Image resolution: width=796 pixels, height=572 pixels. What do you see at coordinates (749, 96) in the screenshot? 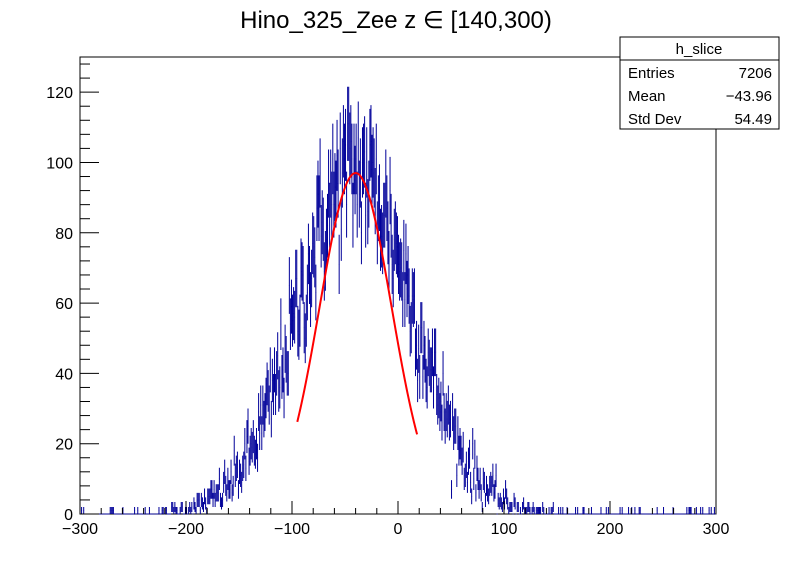
I see `stats-mean-value: −43.96` at bounding box center [749, 96].